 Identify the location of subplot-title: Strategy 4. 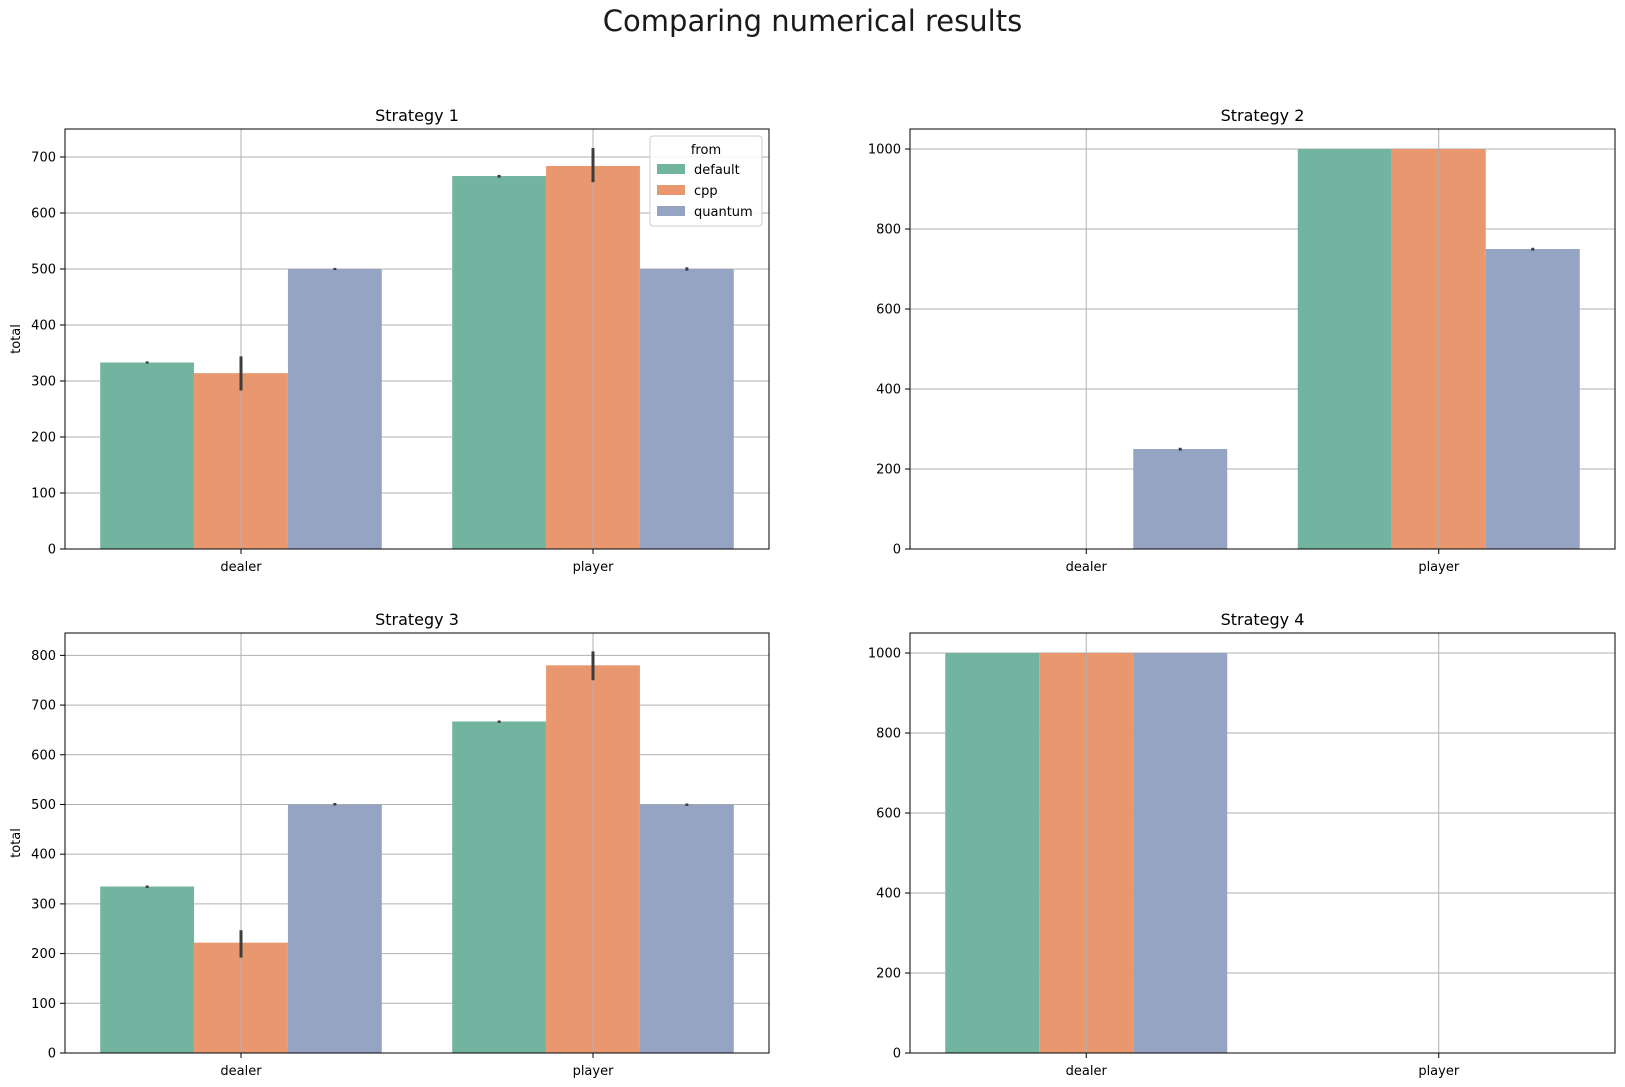
(1263, 619).